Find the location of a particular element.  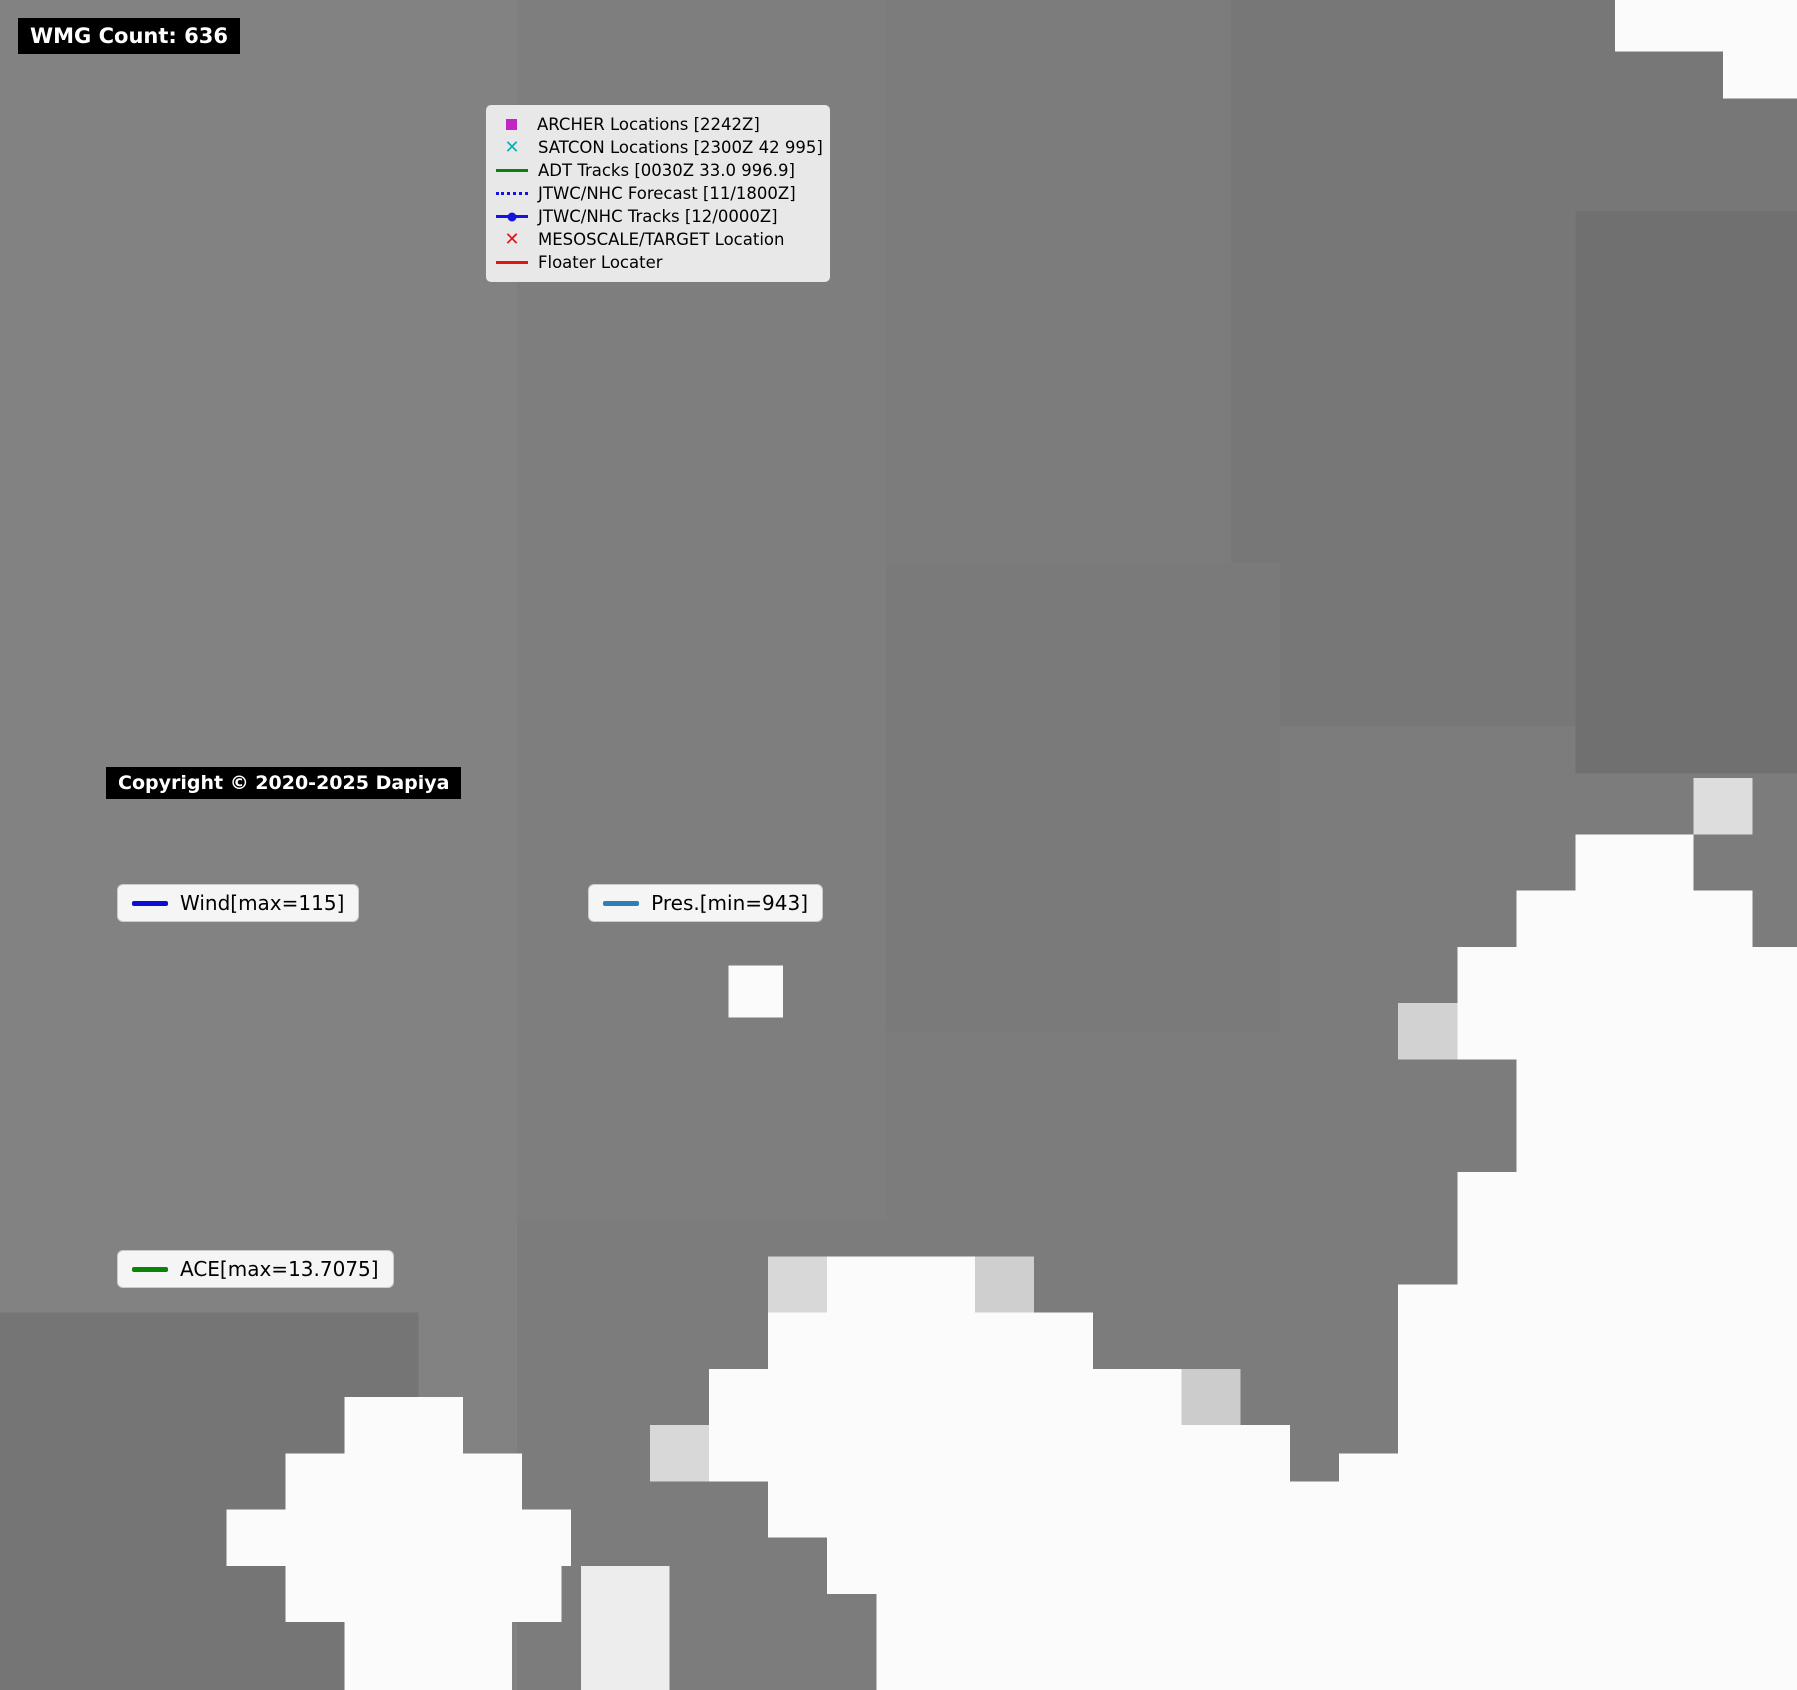

legend-label: JTWC/NHC Tracks [12/0000Z] is located at coordinates (658, 216).